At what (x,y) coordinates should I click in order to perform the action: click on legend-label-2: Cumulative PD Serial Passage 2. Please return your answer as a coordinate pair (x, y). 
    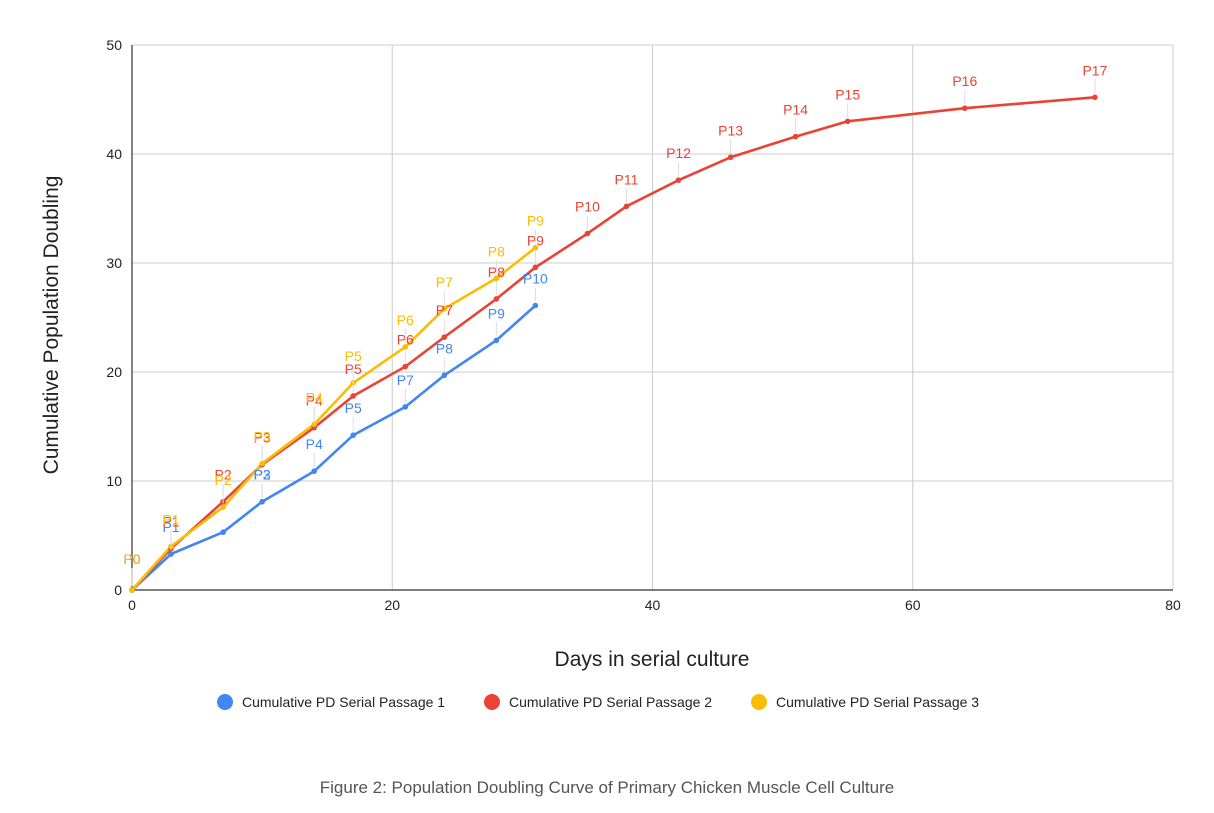
    Looking at the image, I should click on (610, 702).